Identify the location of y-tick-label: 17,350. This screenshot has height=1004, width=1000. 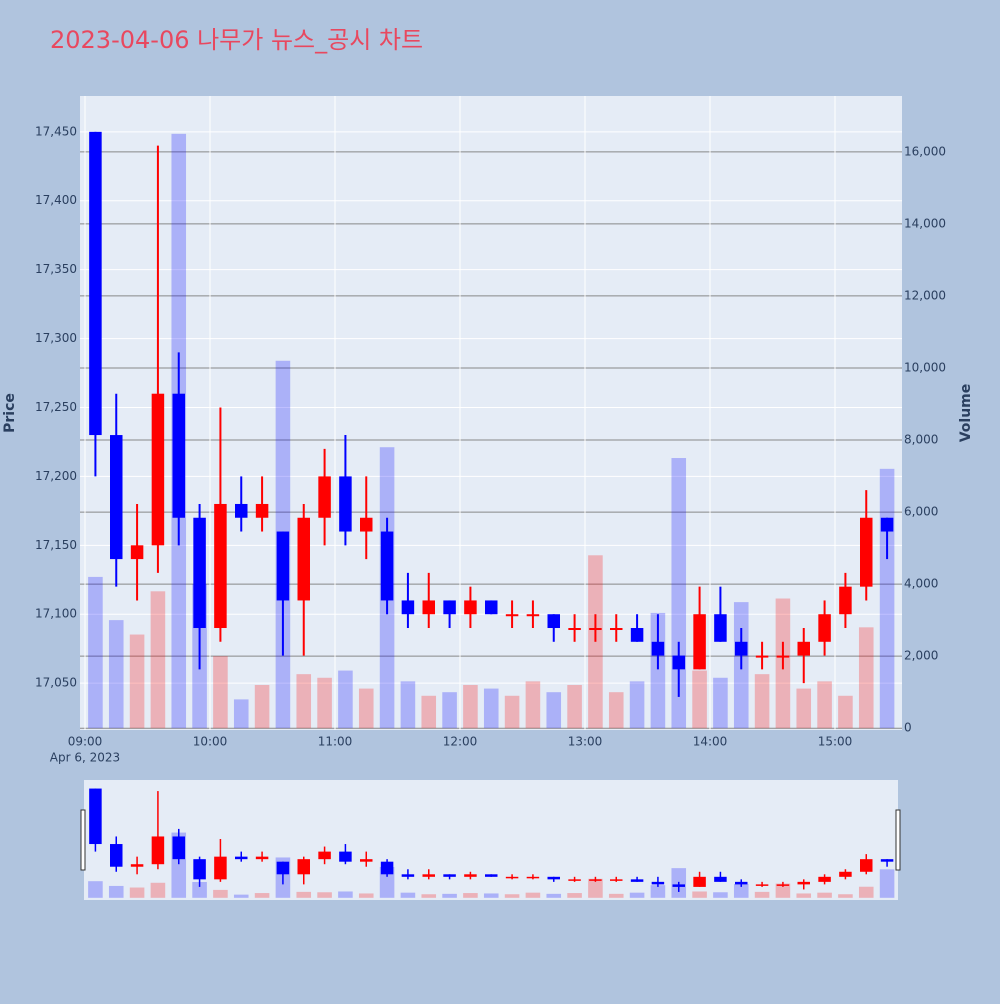
(56, 269).